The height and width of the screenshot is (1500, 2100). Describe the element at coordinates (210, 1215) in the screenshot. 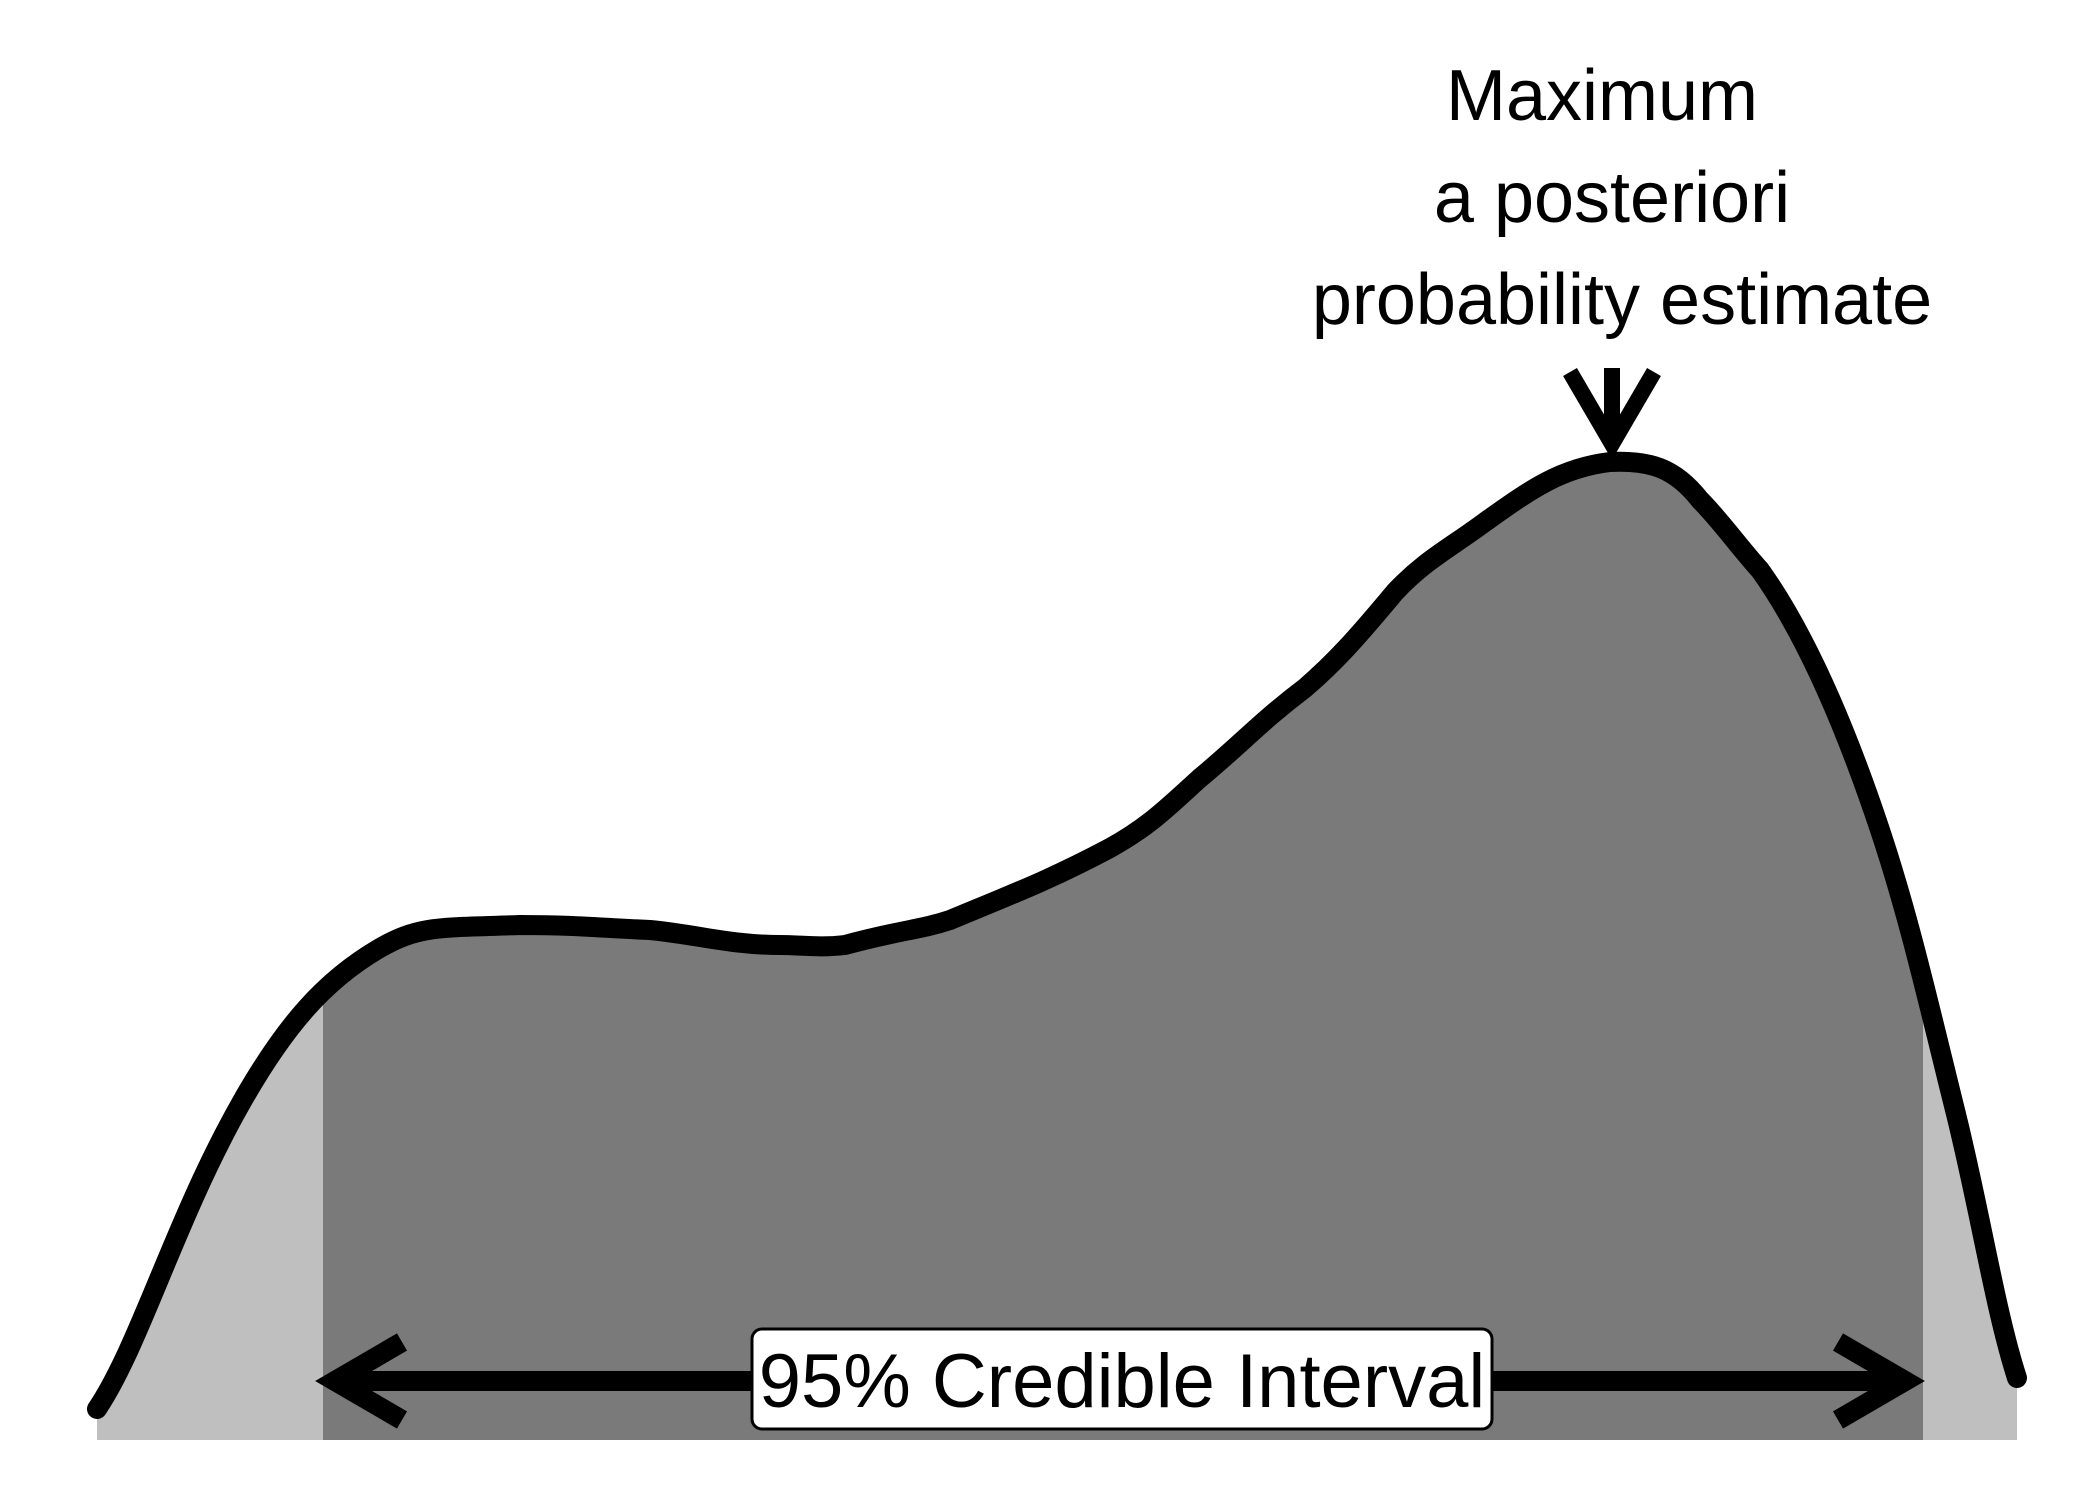

I see `left-tail-region` at that location.